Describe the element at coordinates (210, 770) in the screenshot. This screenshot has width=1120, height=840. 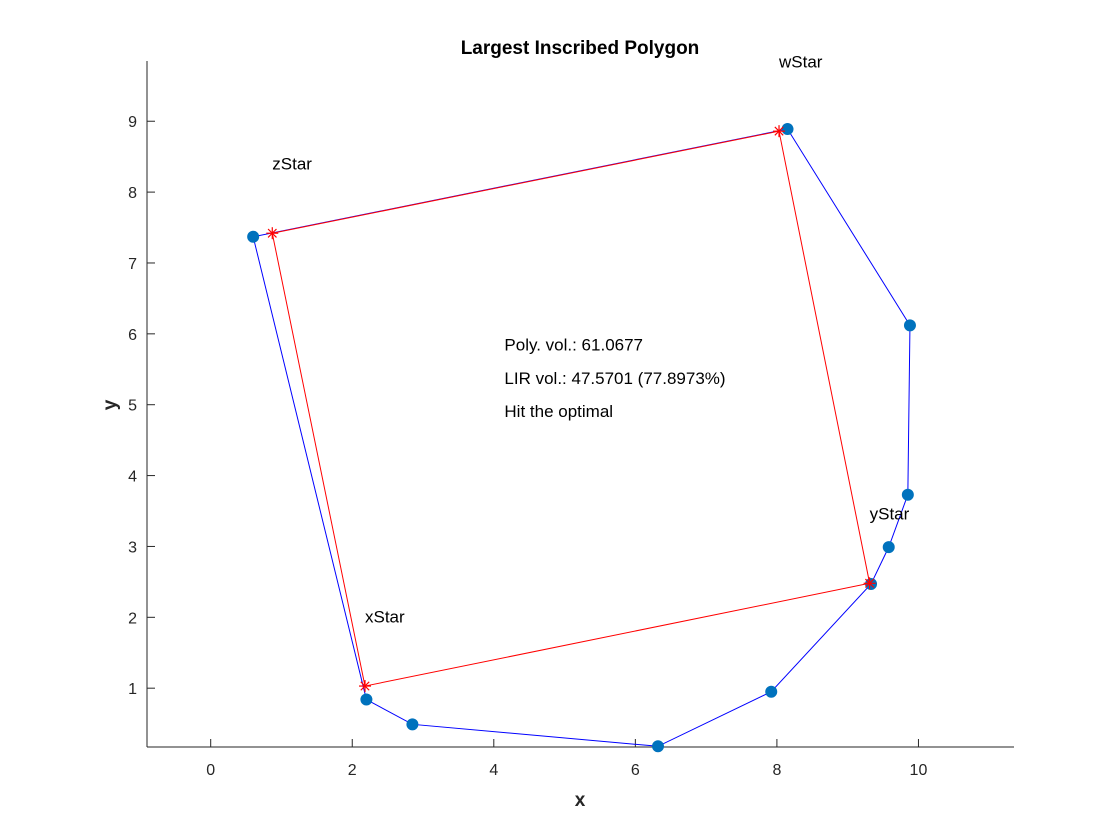
I see `x-tick-label: 0` at that location.